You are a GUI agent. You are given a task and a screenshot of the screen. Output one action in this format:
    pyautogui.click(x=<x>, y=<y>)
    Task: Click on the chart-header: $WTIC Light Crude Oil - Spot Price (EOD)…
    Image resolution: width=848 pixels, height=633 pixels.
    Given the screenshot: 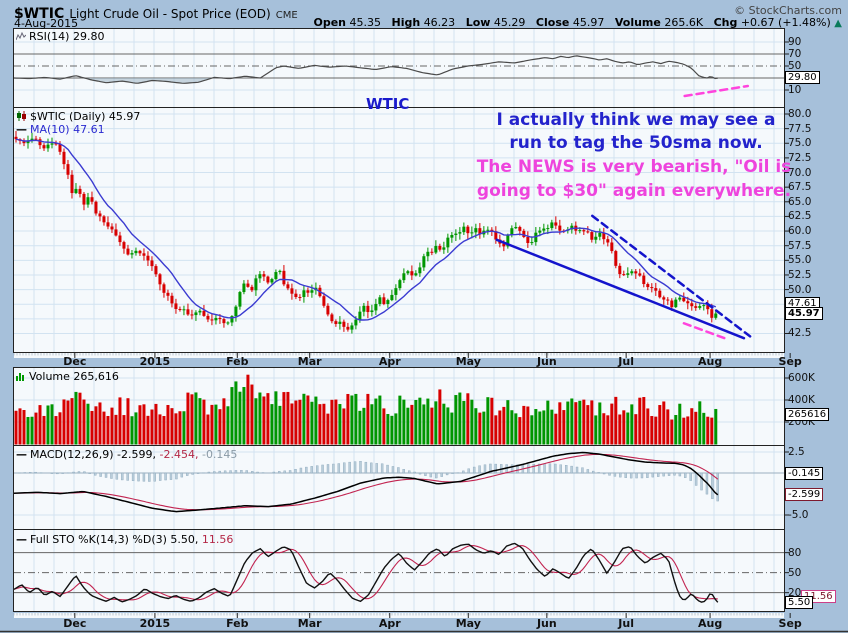 What is the action you would take?
    pyautogui.click(x=156, y=12)
    